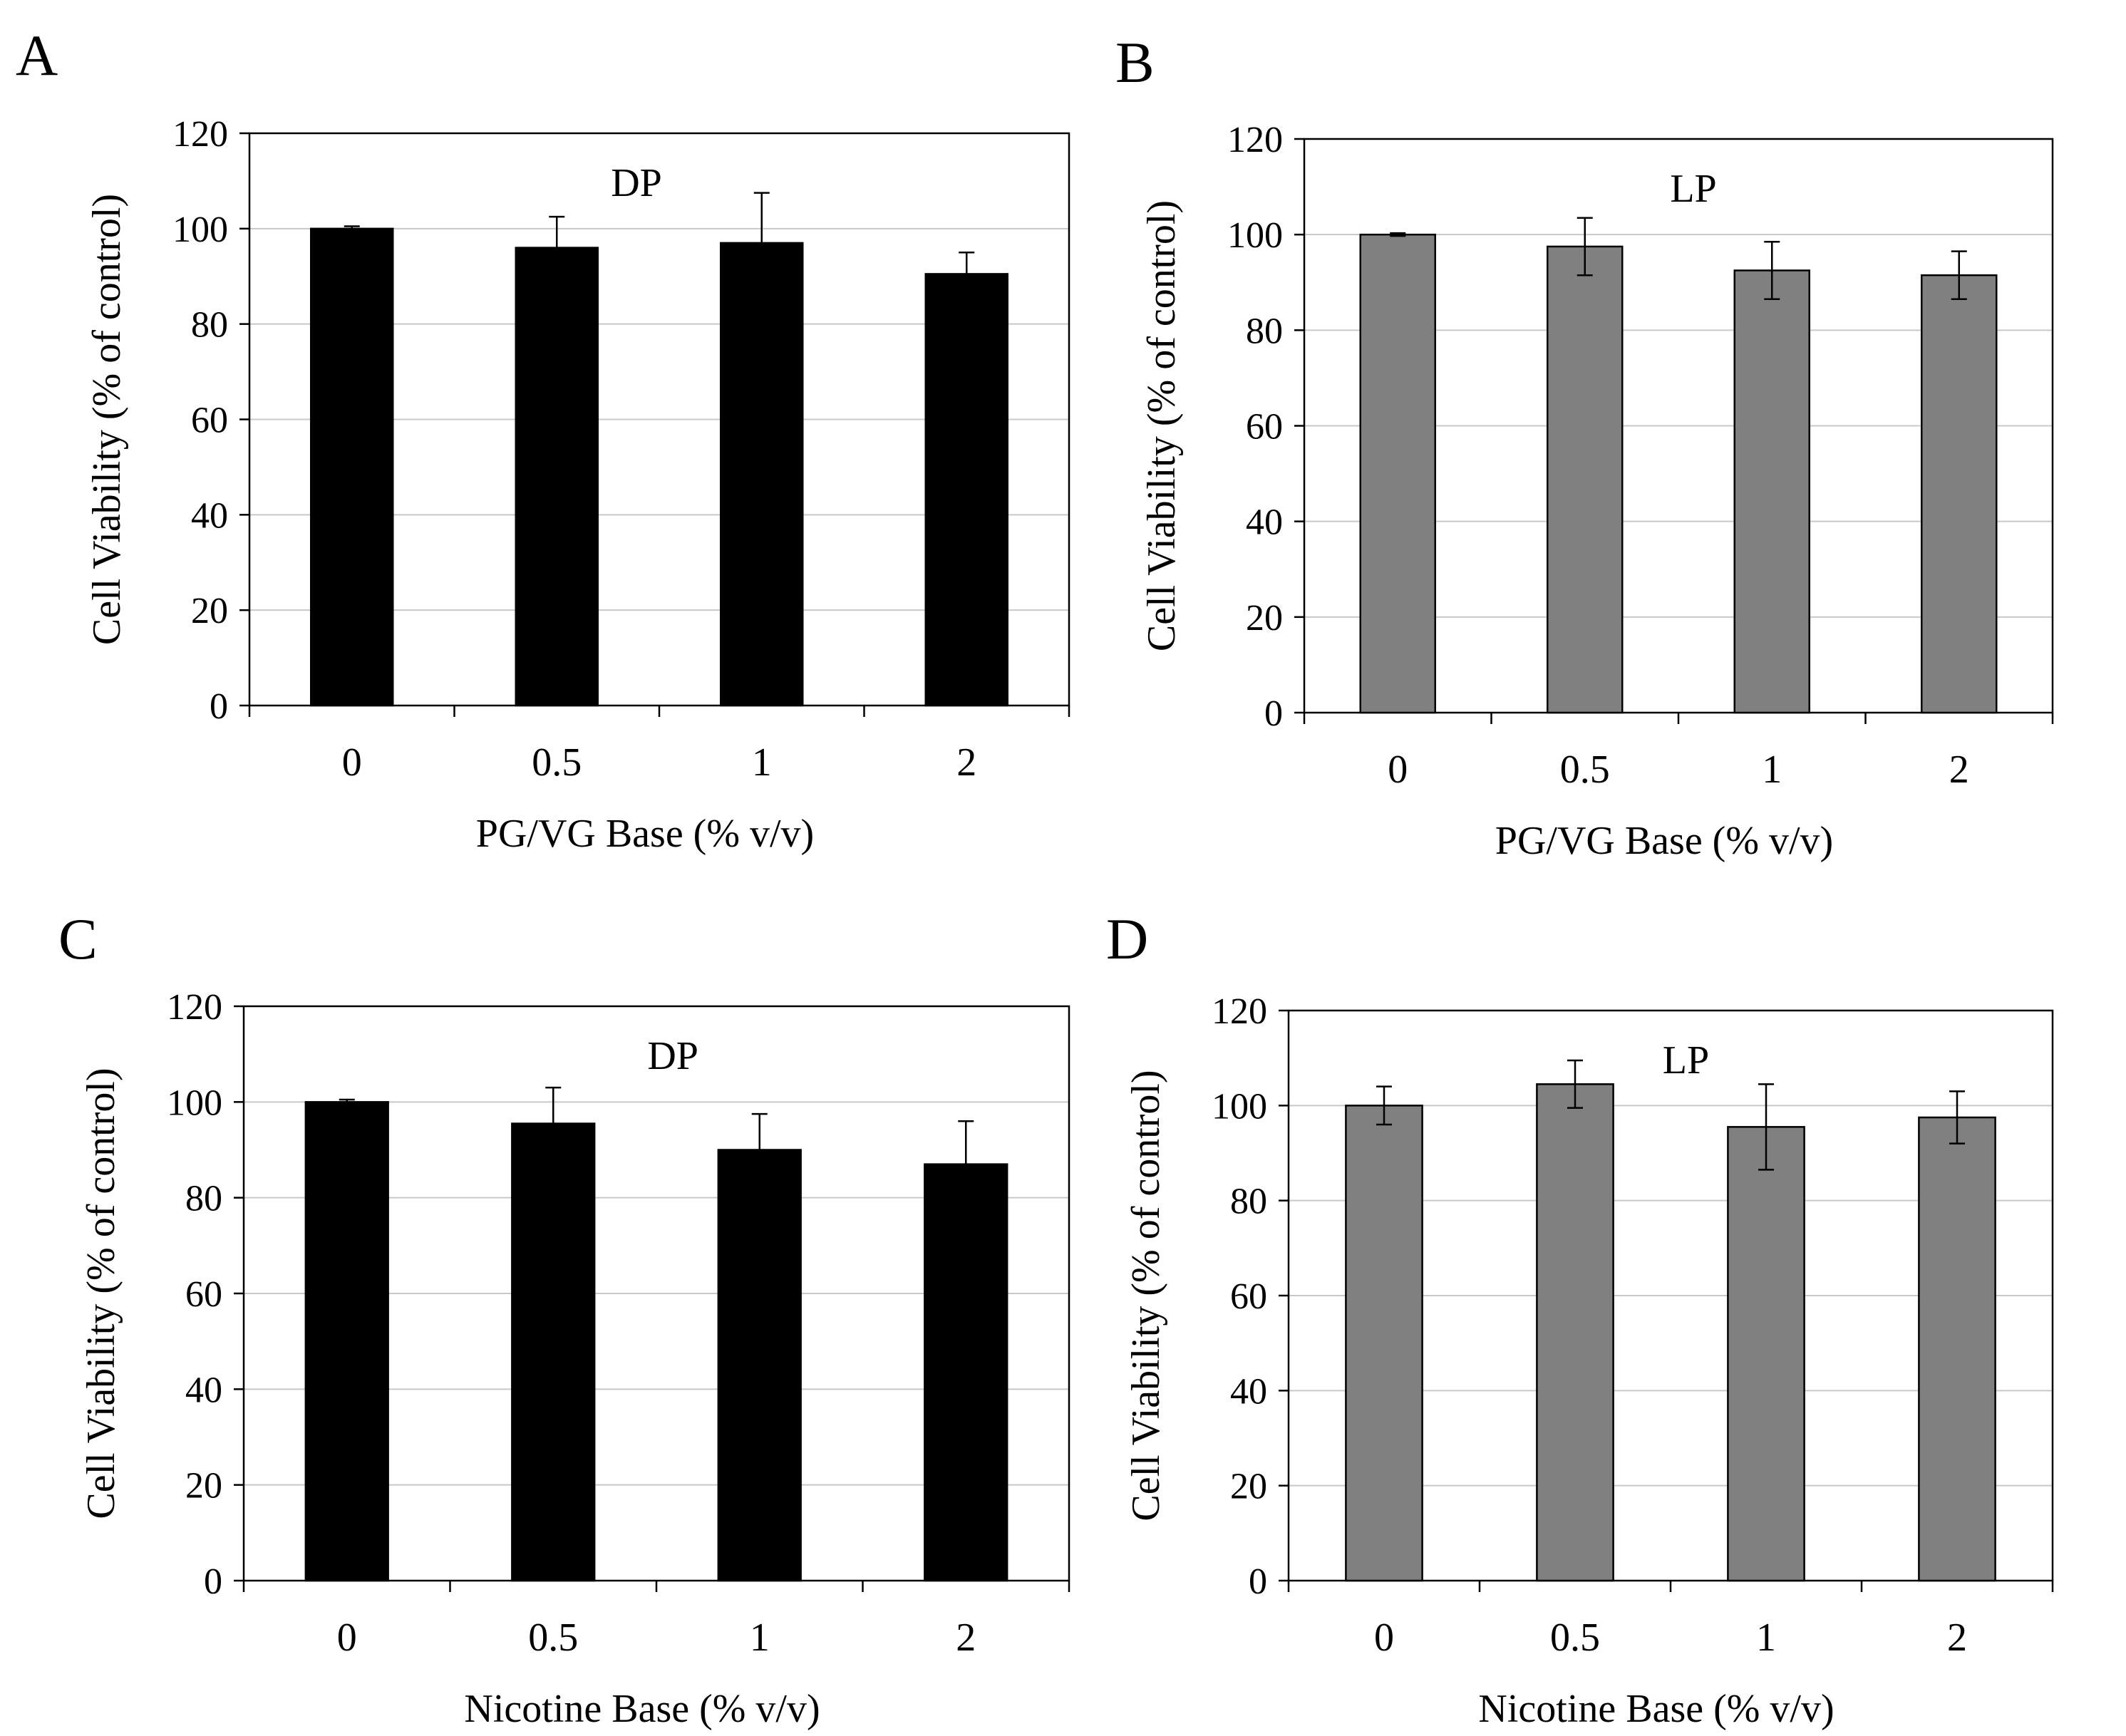 This screenshot has height=1736, width=2126. Describe the element at coordinates (1127, 939) in the screenshot. I see `panel-letter: D` at that location.